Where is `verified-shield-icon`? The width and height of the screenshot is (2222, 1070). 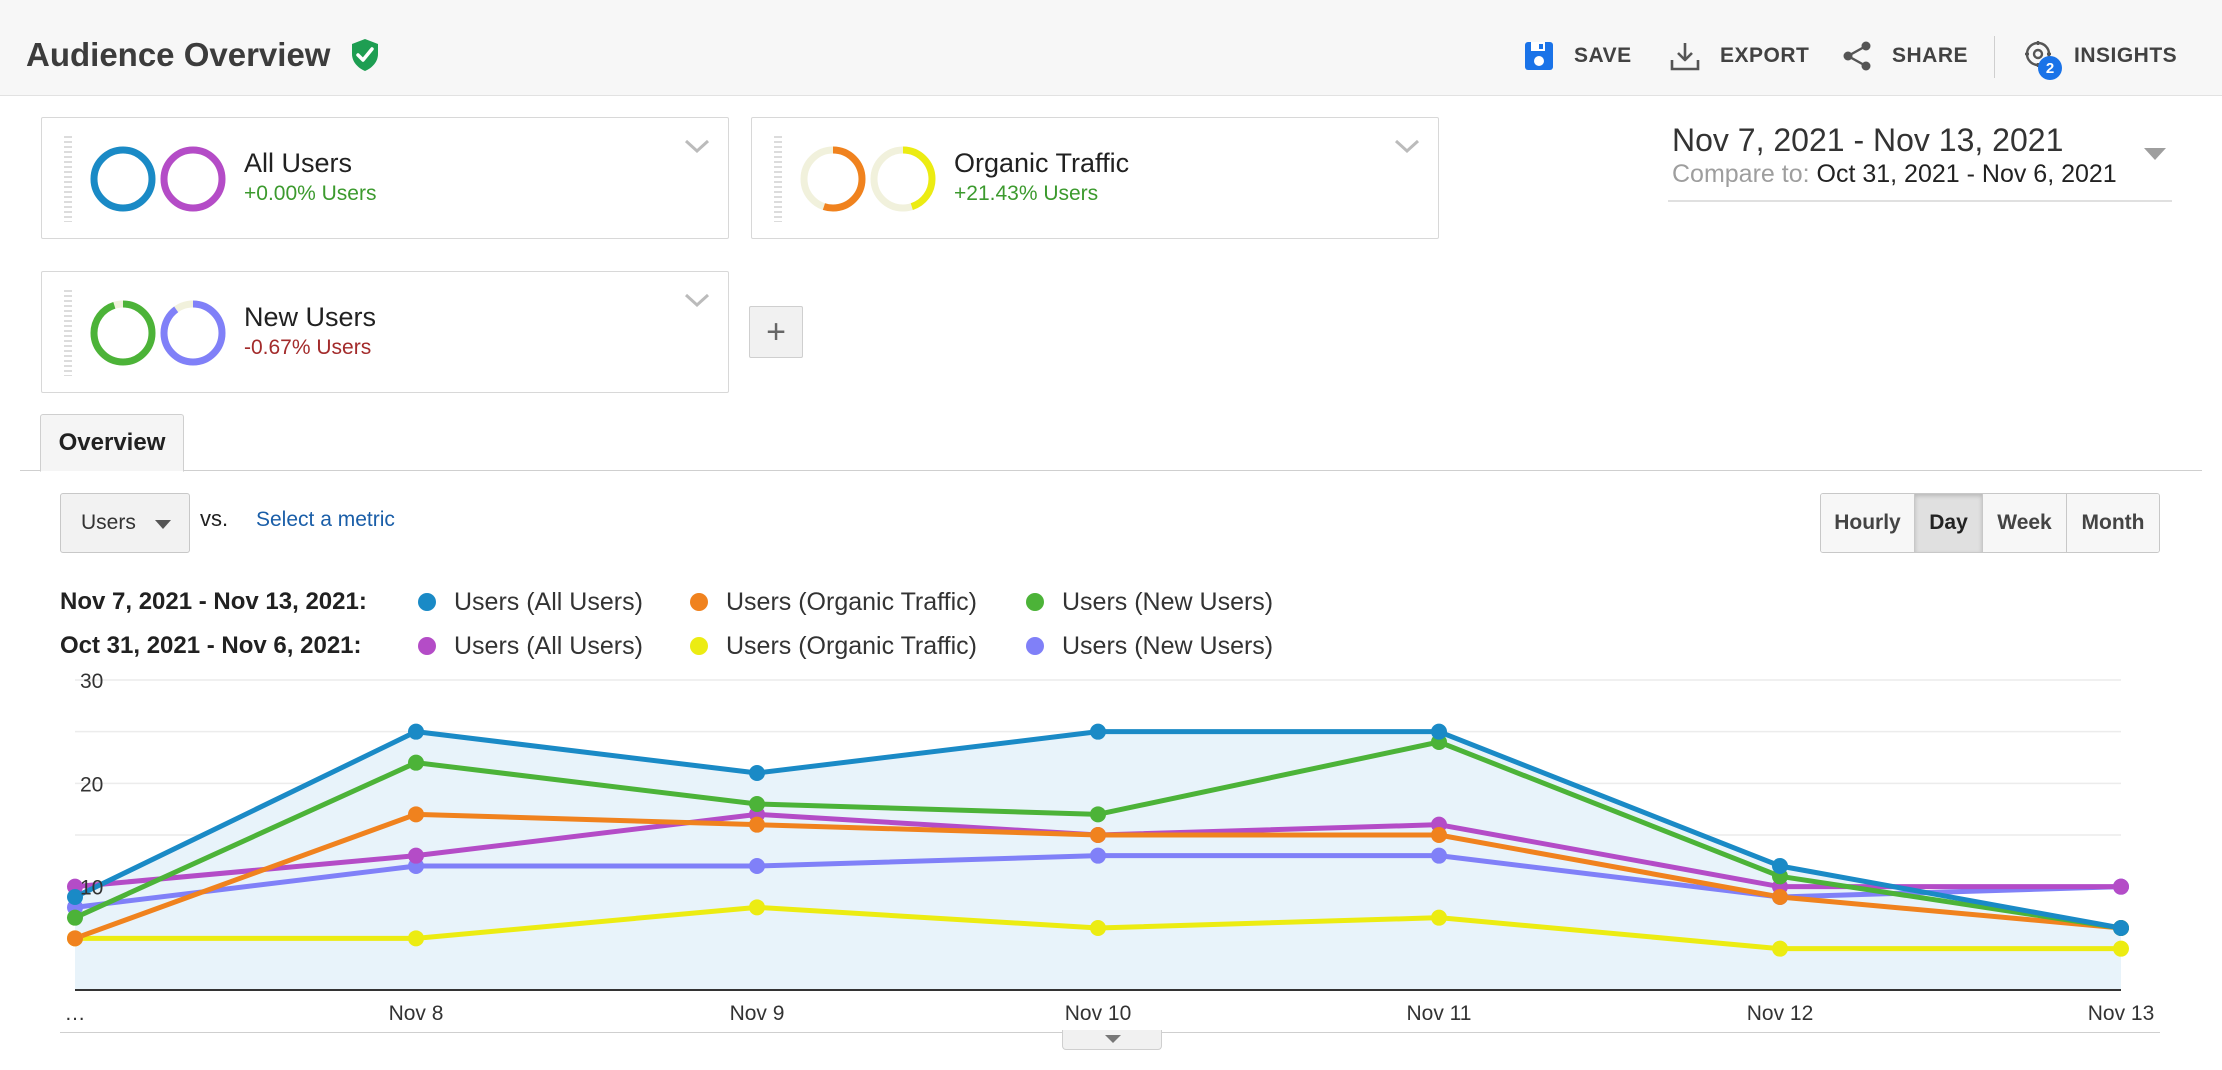
verified-shield-icon is located at coordinates (365, 55).